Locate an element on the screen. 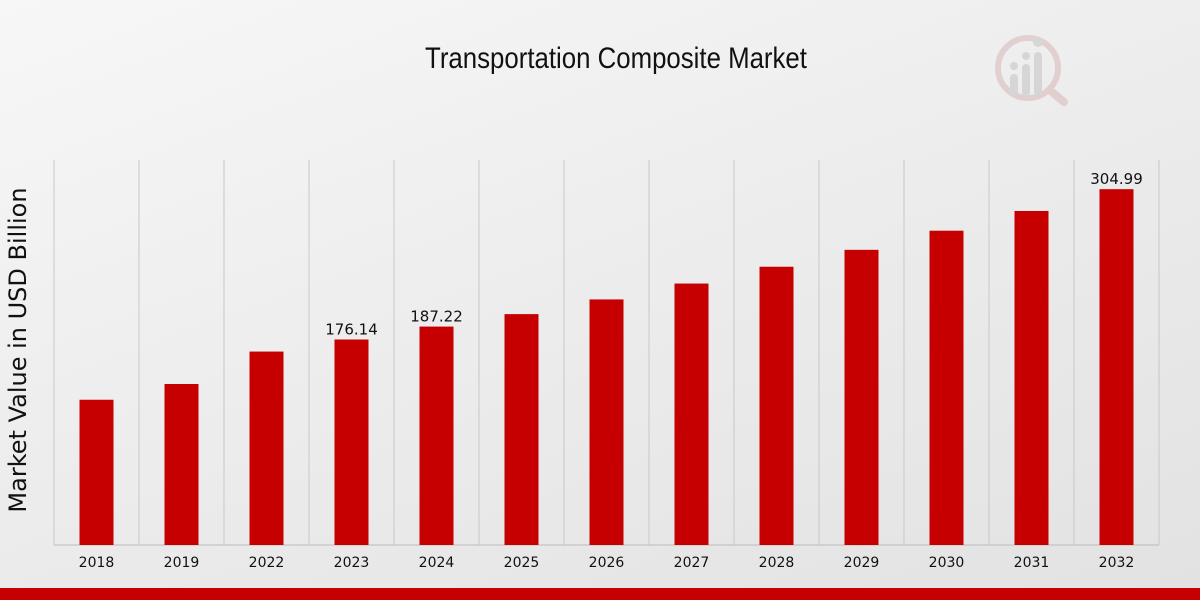 This screenshot has height=600, width=1200. bar-2030 is located at coordinates (946, 387).